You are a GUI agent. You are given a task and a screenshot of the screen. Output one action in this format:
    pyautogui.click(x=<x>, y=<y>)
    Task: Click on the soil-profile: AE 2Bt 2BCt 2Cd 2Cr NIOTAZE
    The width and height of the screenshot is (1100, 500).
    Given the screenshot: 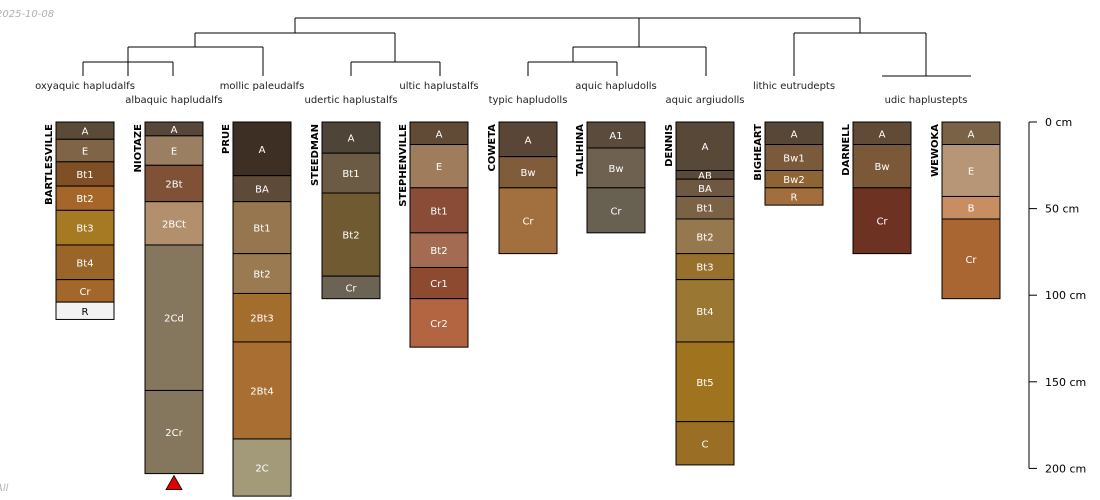 What is the action you would take?
    pyautogui.click(x=168, y=305)
    